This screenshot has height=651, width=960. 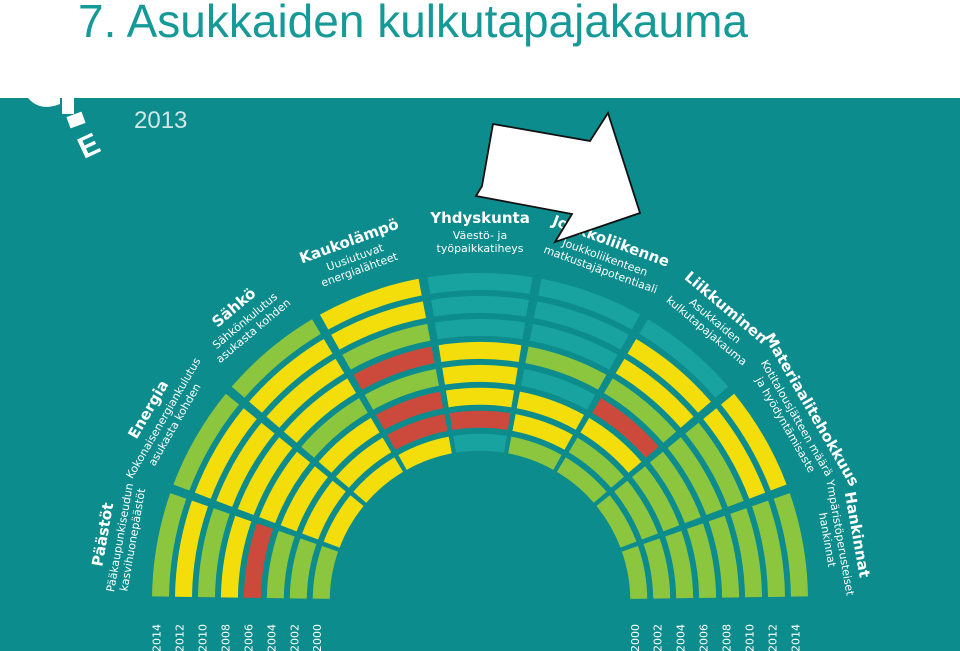 What do you see at coordinates (202, 637) in the screenshot?
I see `year-label-left-2010: 2010` at bounding box center [202, 637].